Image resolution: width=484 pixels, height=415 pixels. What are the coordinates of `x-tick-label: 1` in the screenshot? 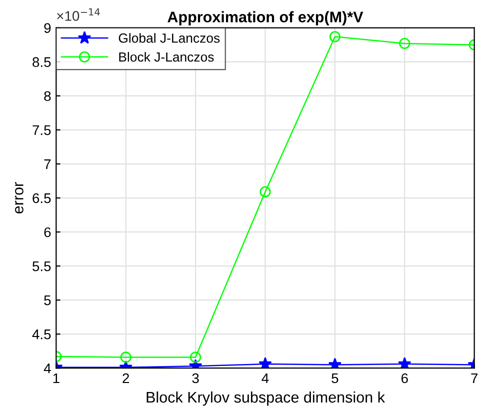 It's located at (56, 378).